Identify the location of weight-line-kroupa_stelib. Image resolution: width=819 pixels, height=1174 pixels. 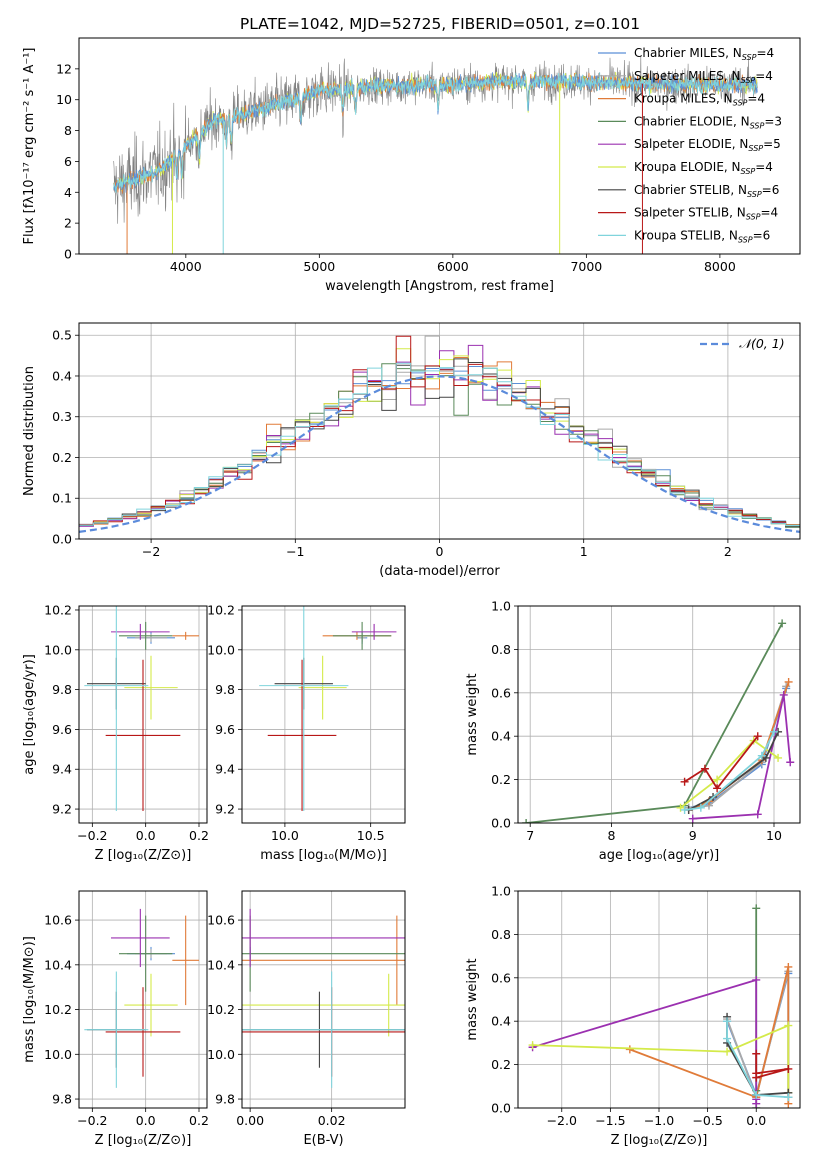
(729, 771).